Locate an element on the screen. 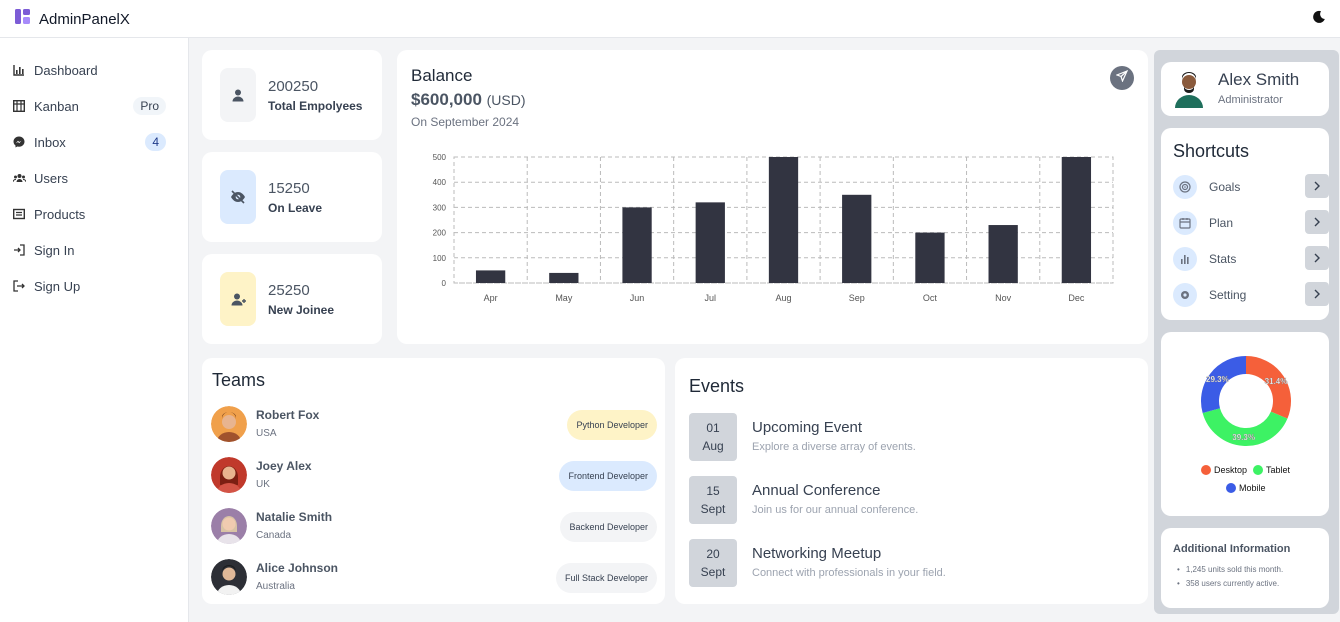 Image resolution: width=1340 pixels, height=622 pixels. x-tick-label: Oct is located at coordinates (930, 298).